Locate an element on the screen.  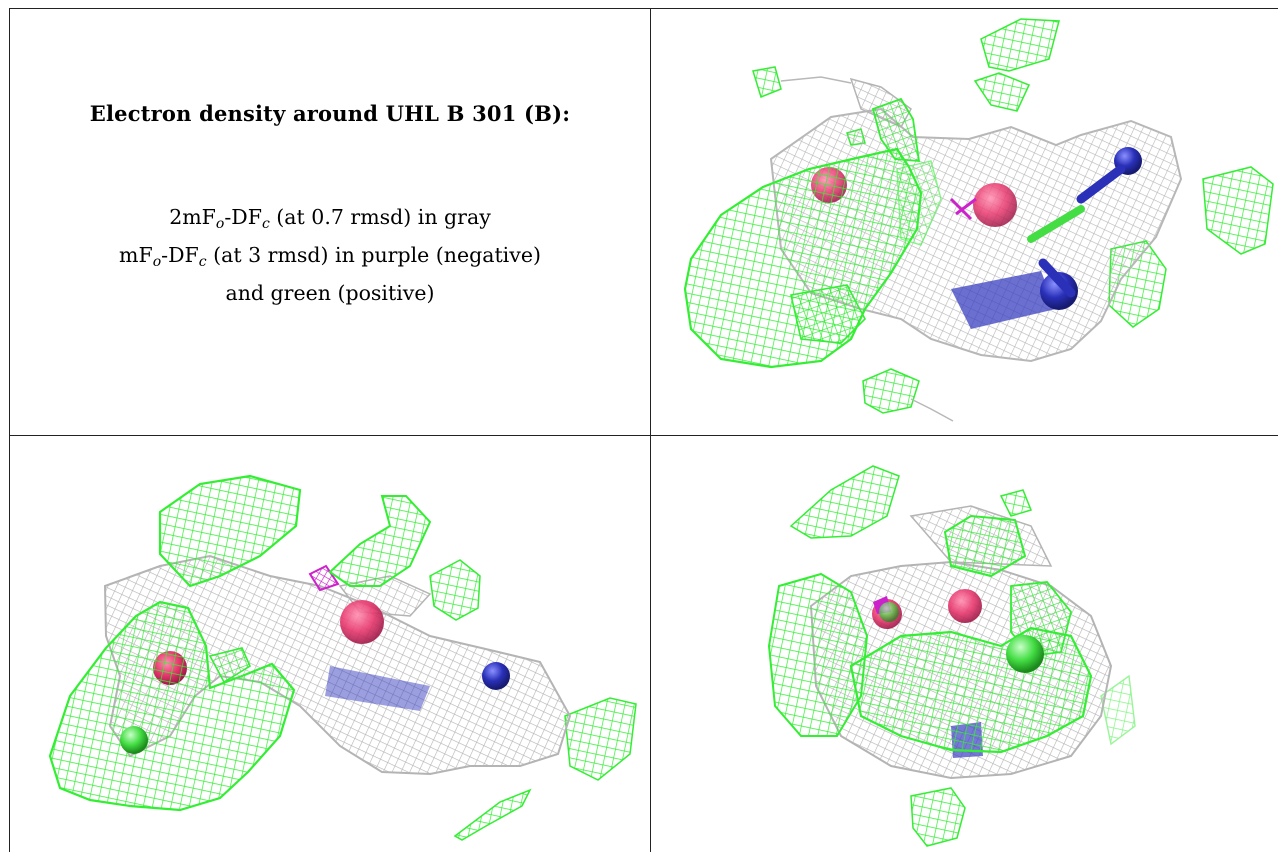
table-border-top is located at coordinates (643, 8).